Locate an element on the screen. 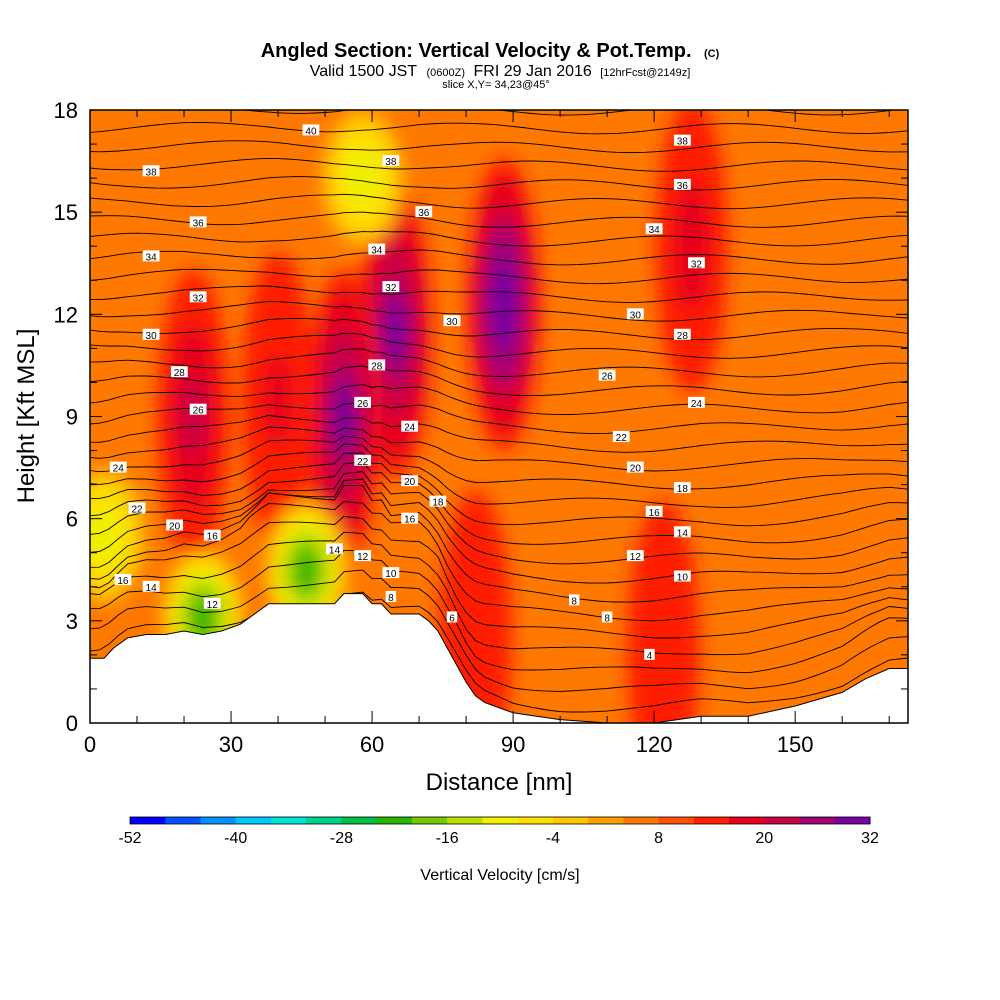 This screenshot has height=1000, width=1000. isentrope-label: 22 is located at coordinates (363, 461).